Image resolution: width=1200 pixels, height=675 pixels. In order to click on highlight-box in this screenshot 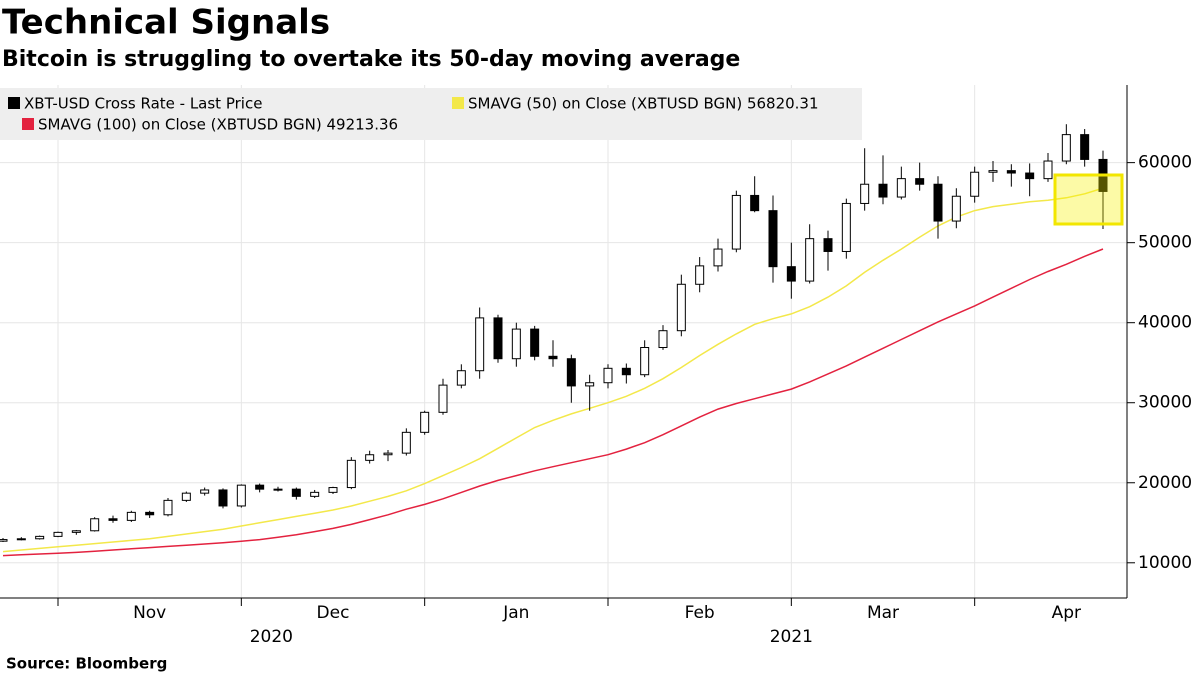, I will do `click(1088, 199)`.